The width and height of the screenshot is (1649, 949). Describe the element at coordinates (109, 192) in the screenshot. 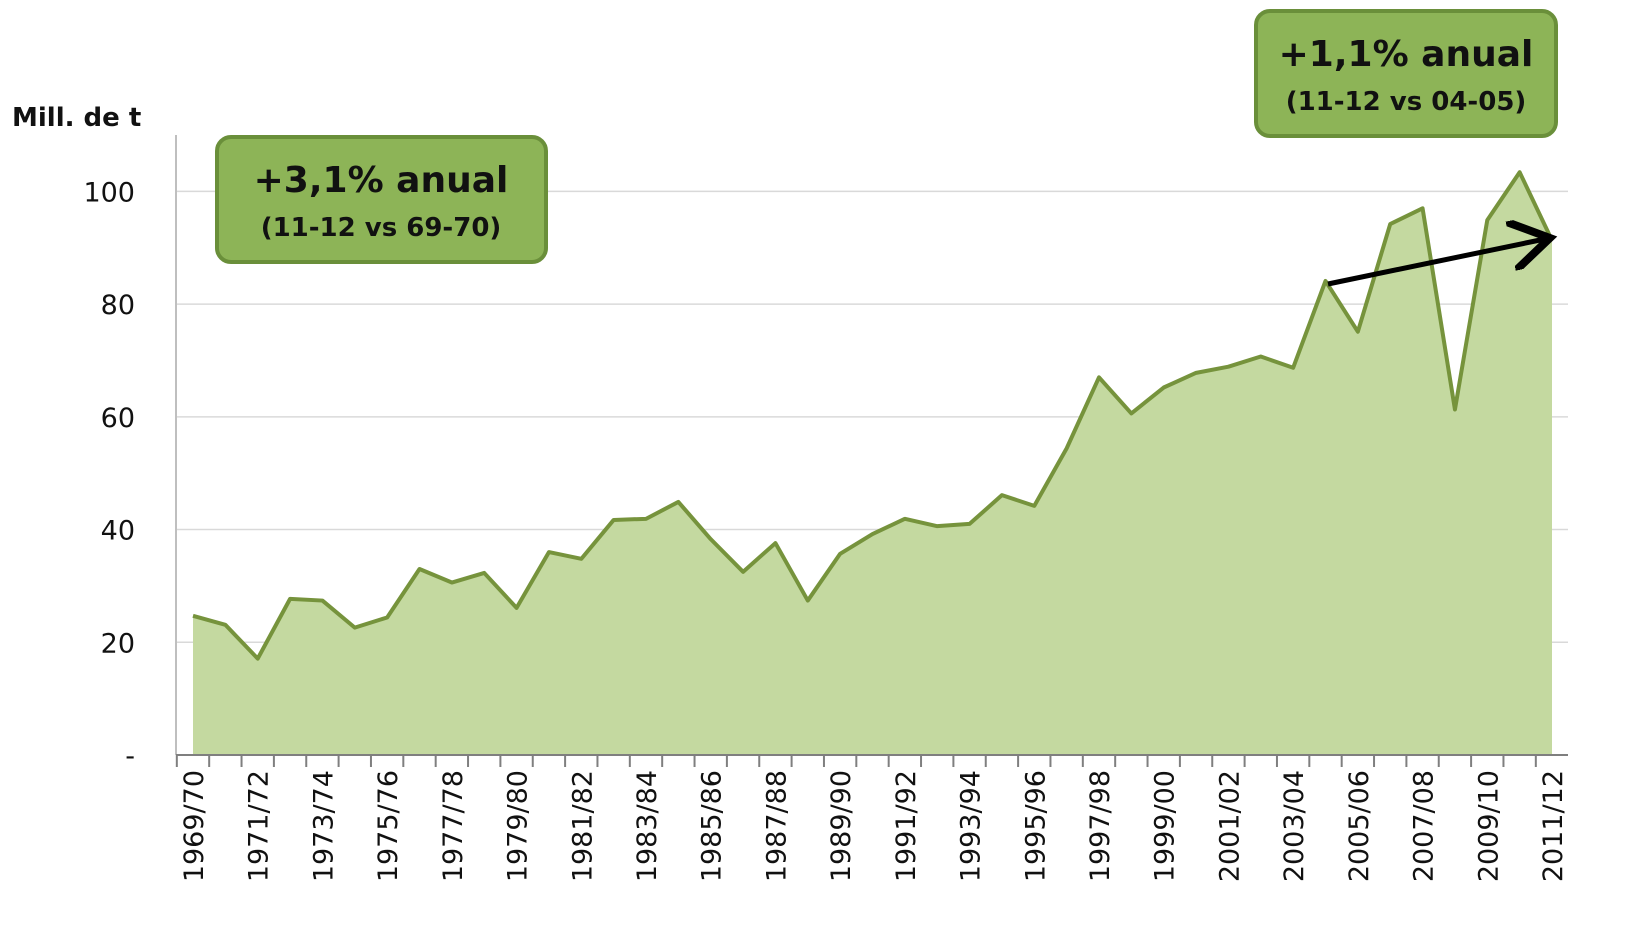

I see `y-tick-label: 100` at that location.